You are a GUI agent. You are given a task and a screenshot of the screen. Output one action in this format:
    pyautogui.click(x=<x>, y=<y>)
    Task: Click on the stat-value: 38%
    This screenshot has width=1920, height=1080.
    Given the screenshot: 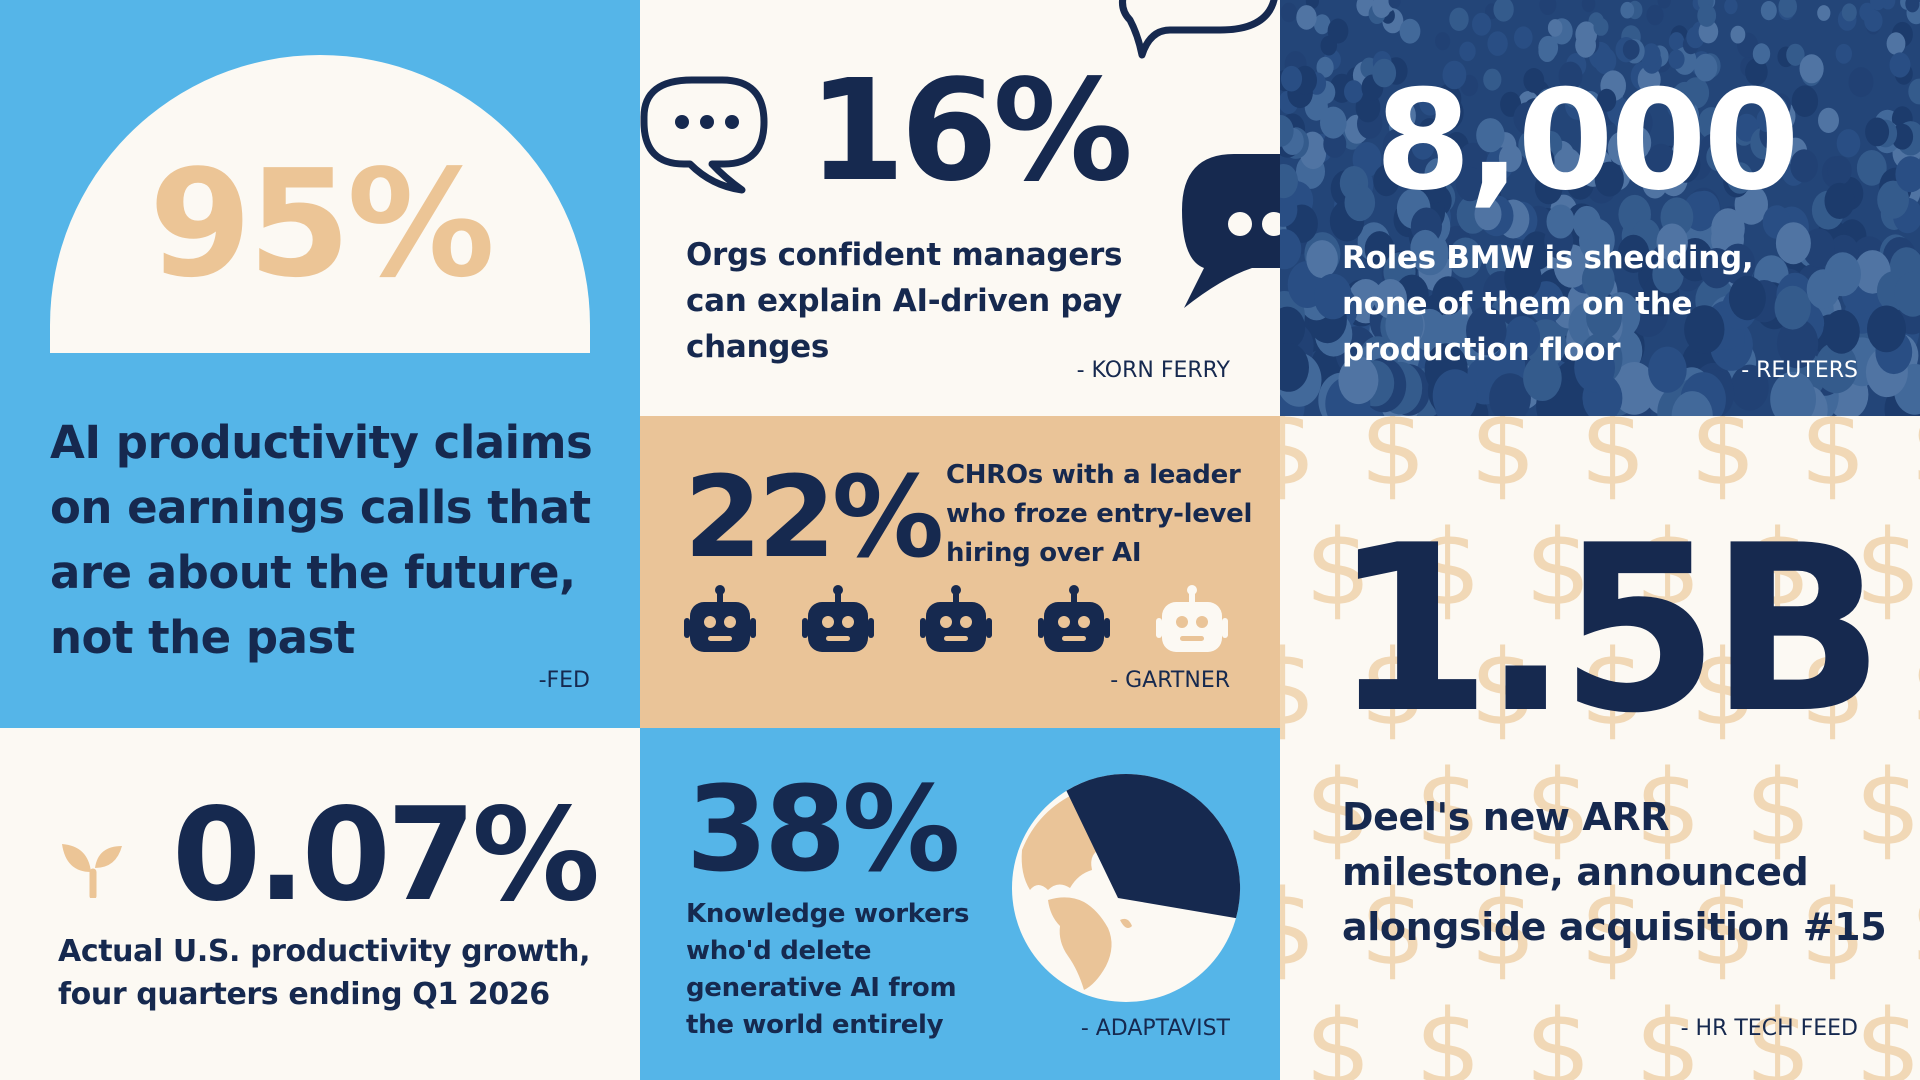 What is the action you would take?
    pyautogui.click(x=823, y=829)
    